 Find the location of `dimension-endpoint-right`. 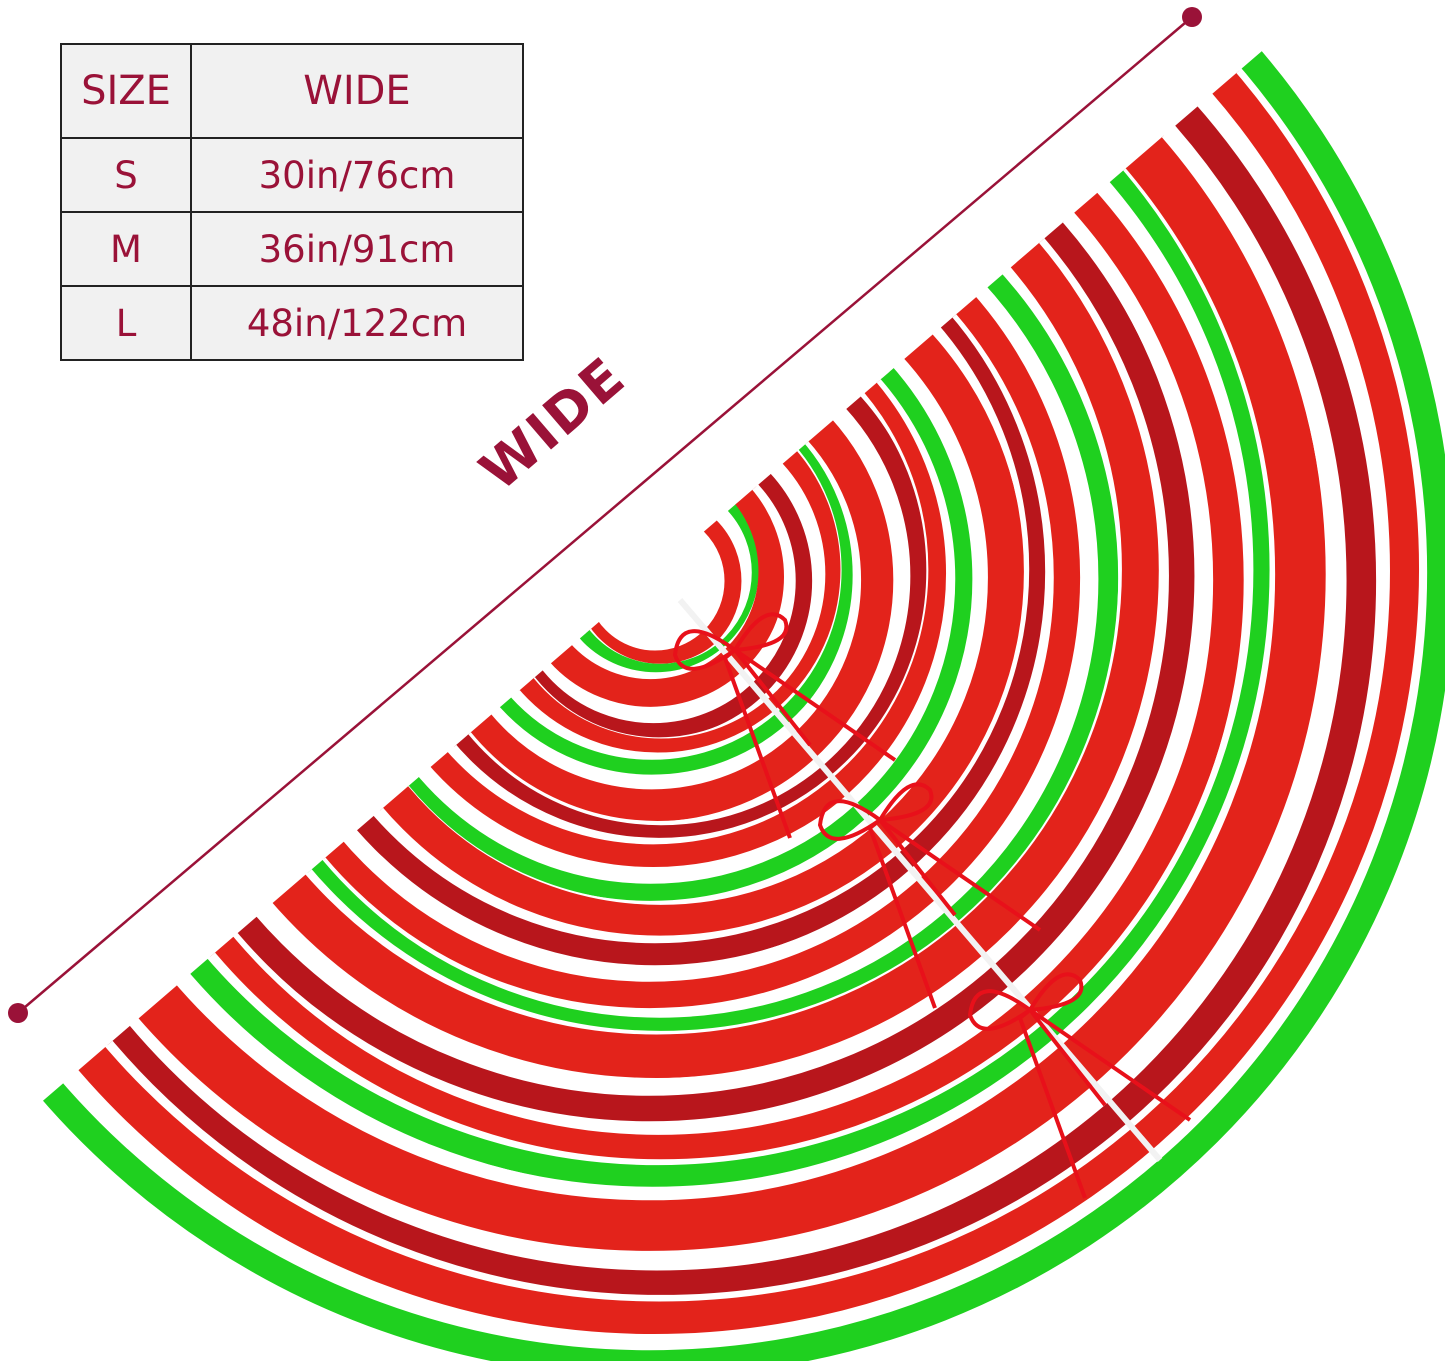

dimension-endpoint-right is located at coordinates (1192, 17).